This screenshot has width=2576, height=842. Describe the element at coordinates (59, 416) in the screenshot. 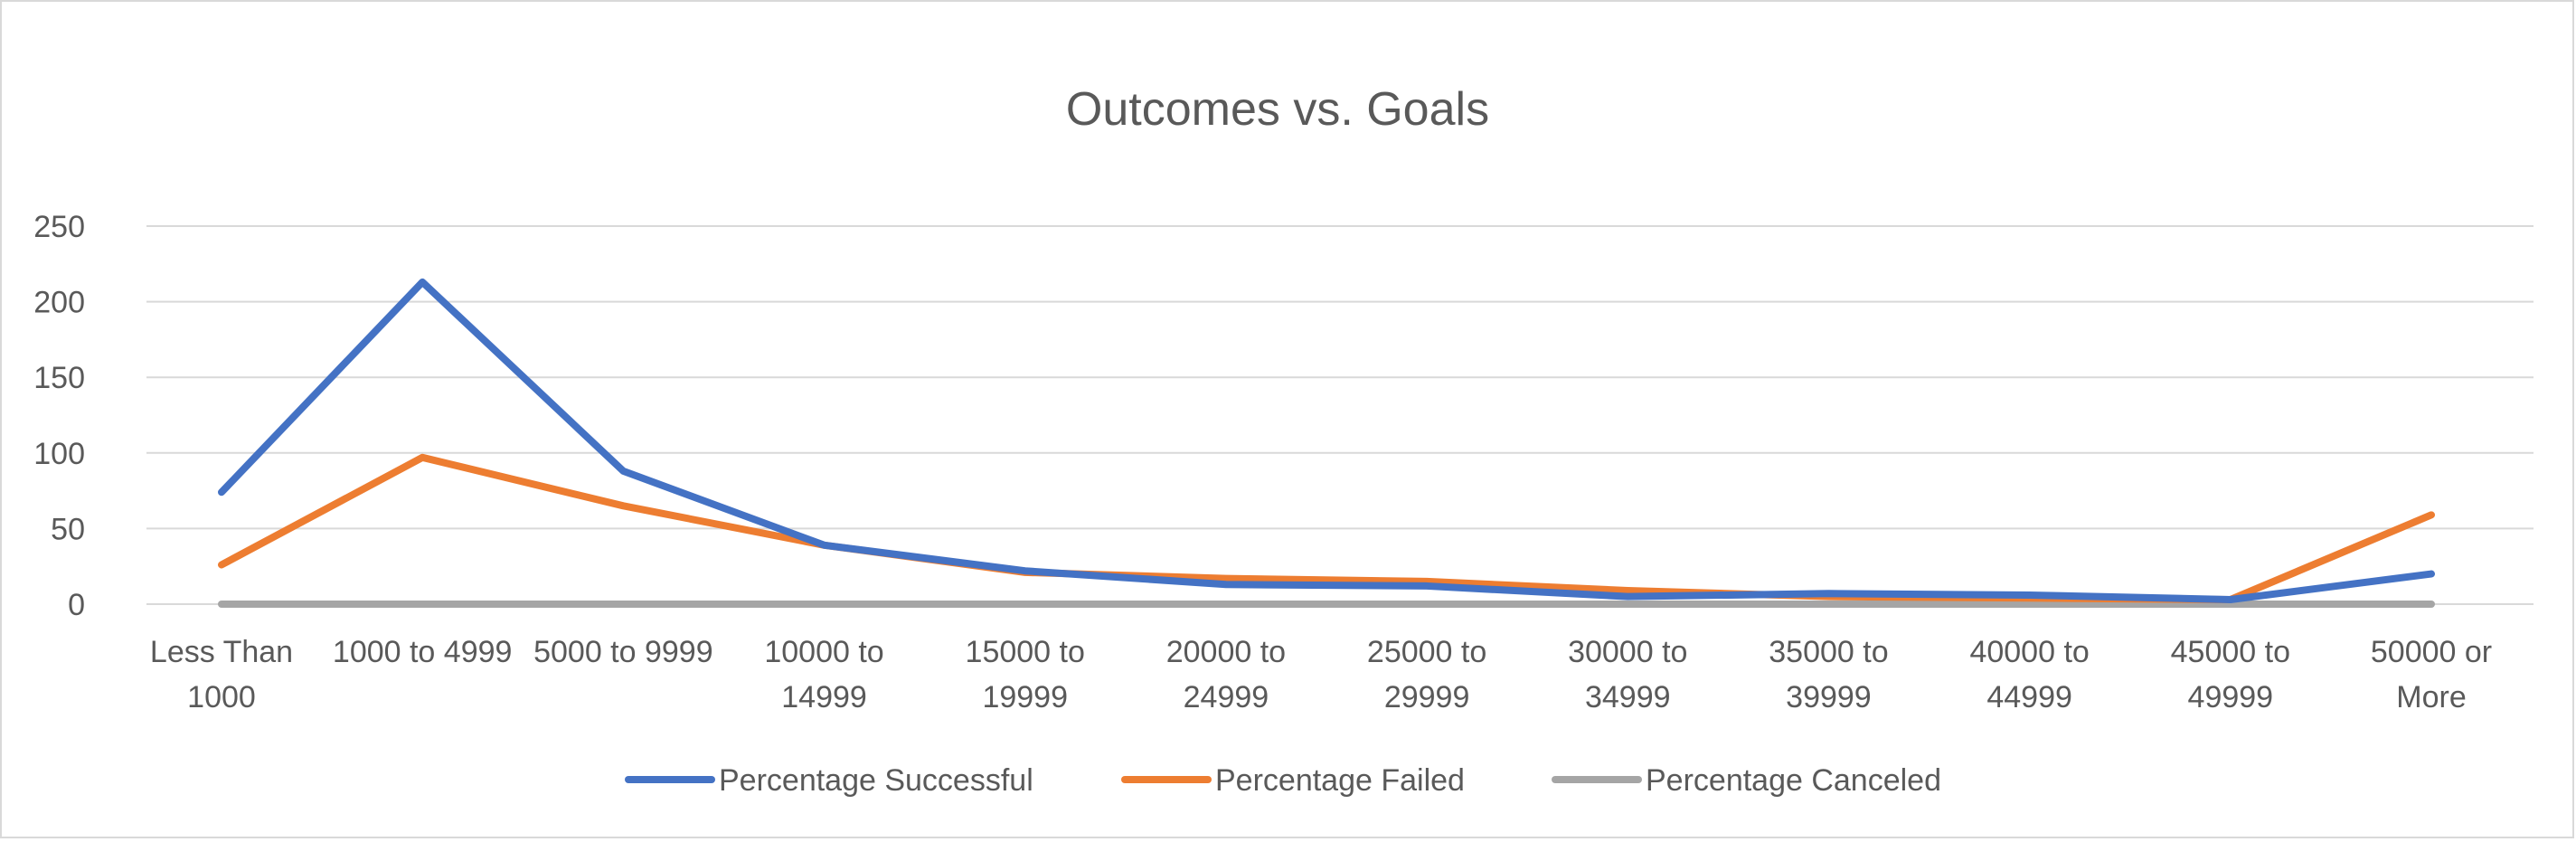

I see `y-axis-ticks: 0 50 100 150 200 250` at that location.